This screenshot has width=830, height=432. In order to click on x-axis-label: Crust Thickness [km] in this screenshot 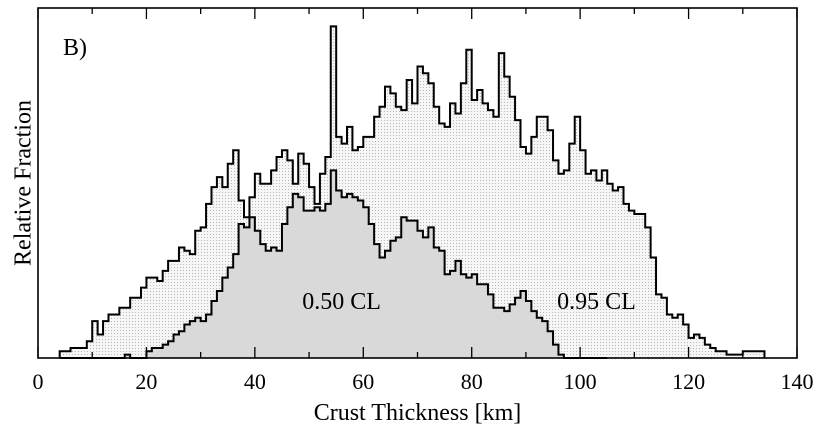, I will do `click(418, 413)`.